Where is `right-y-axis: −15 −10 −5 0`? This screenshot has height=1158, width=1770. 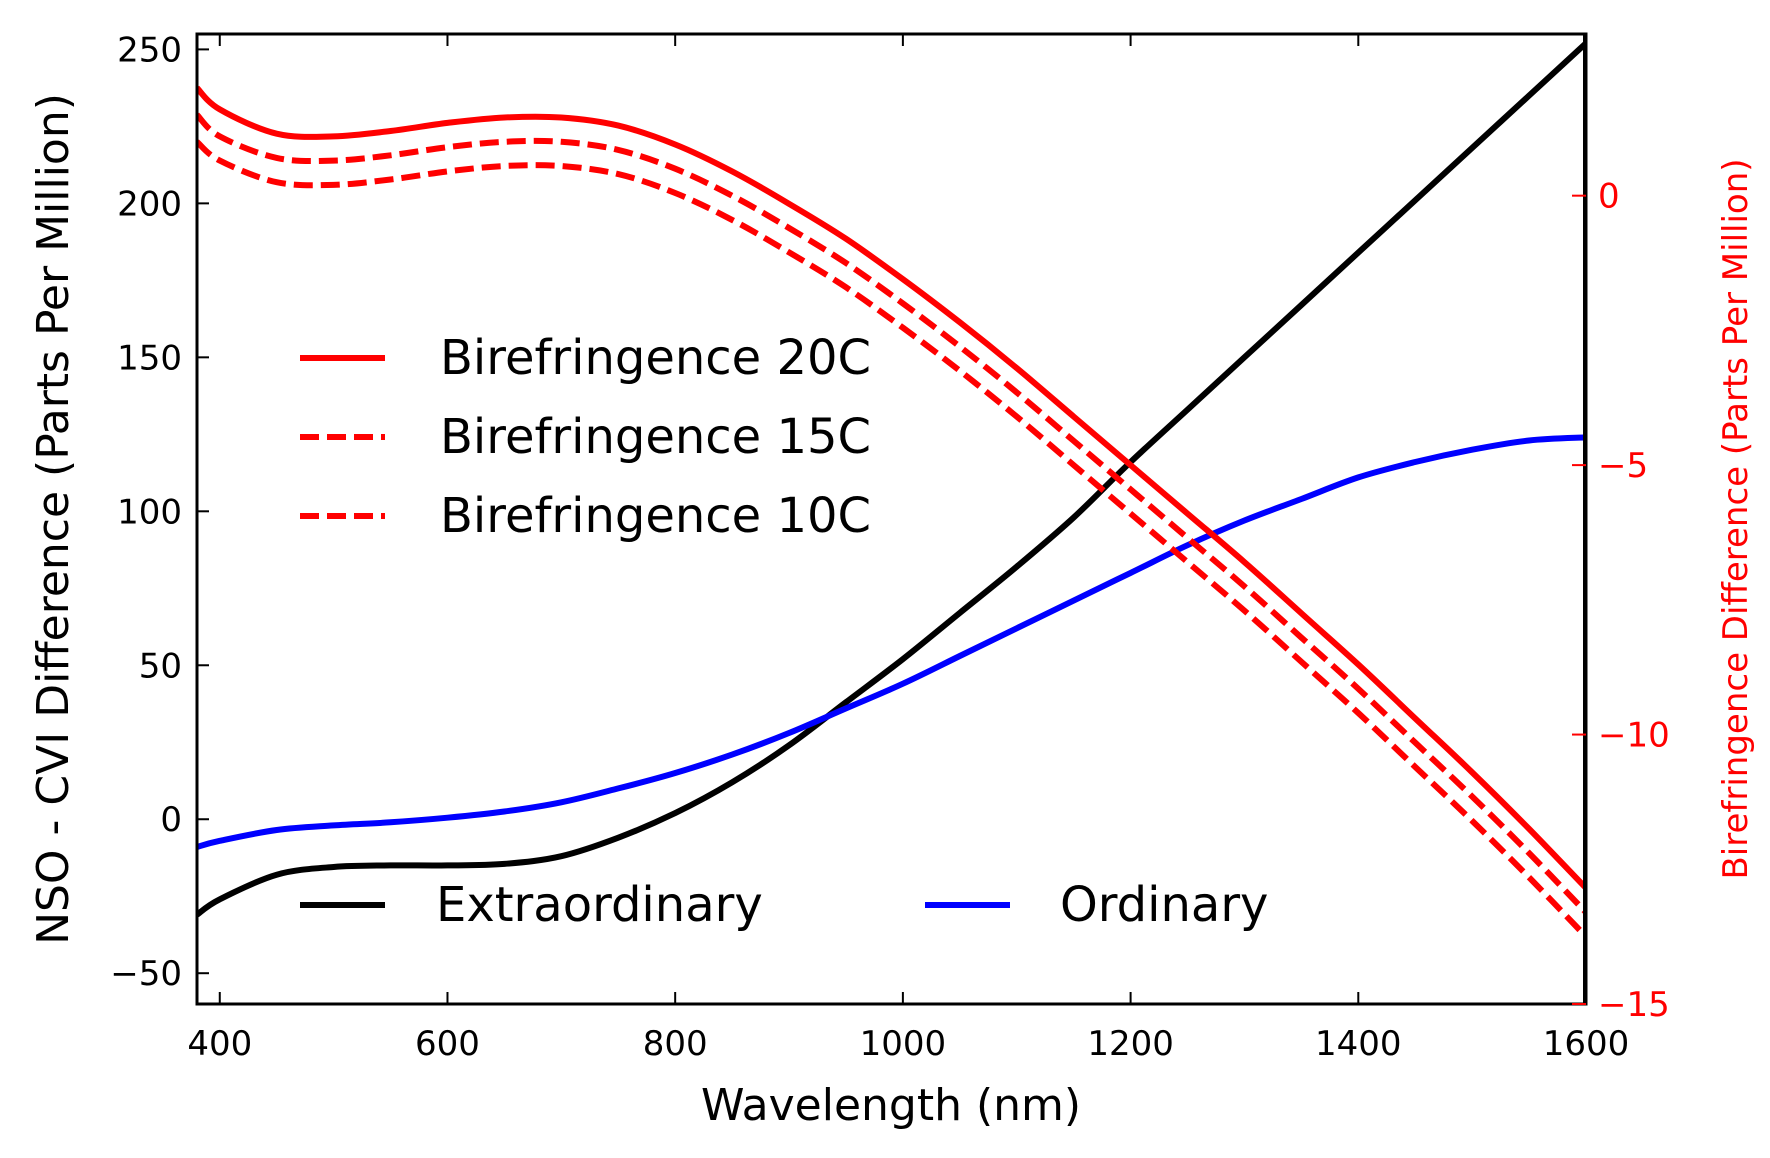 right-y-axis: −15 −10 −5 0 is located at coordinates (1621, 601).